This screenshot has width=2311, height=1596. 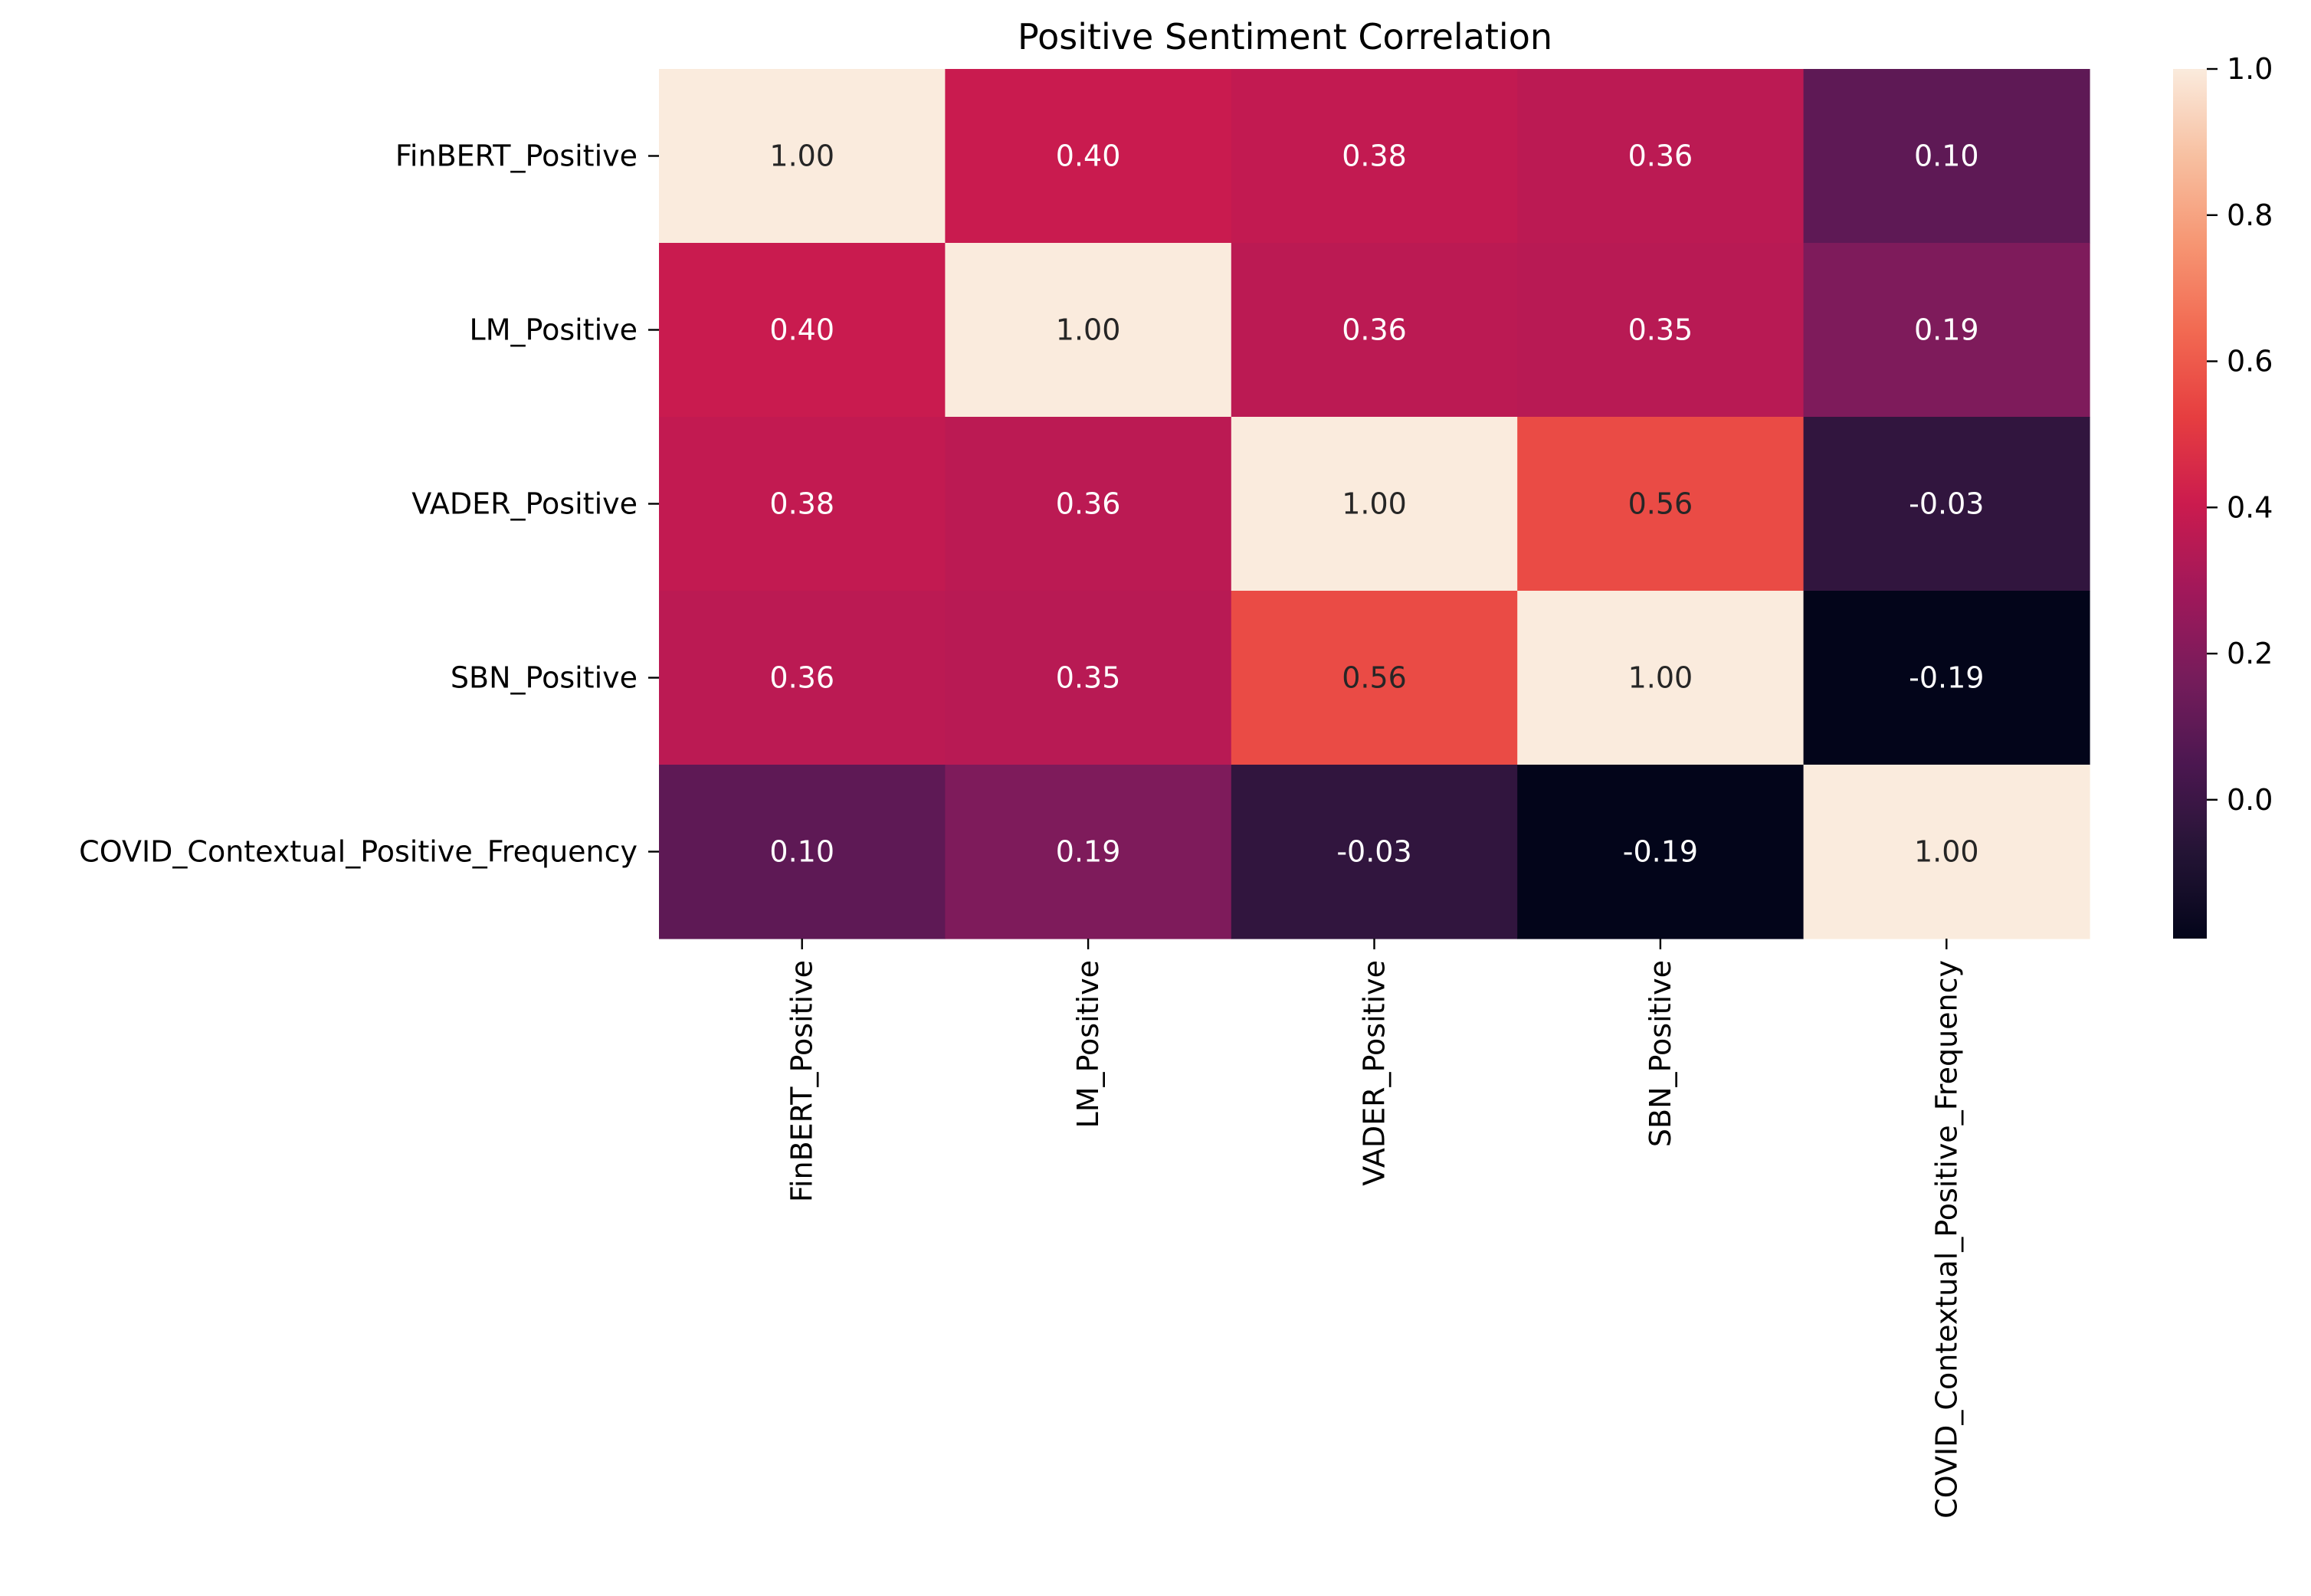 I want to click on cell-label-r4-c4: 1.00, so click(x=1946, y=852).